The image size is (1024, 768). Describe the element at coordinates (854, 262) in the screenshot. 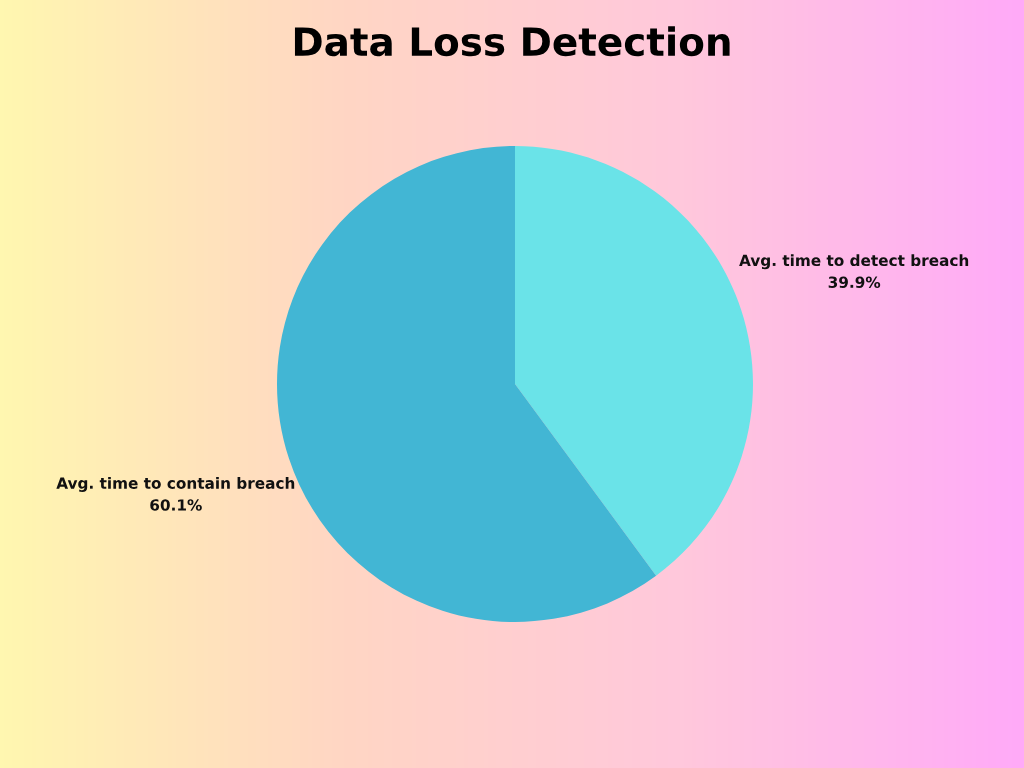

I see `slice-label: Avg. time to detect breach` at that location.